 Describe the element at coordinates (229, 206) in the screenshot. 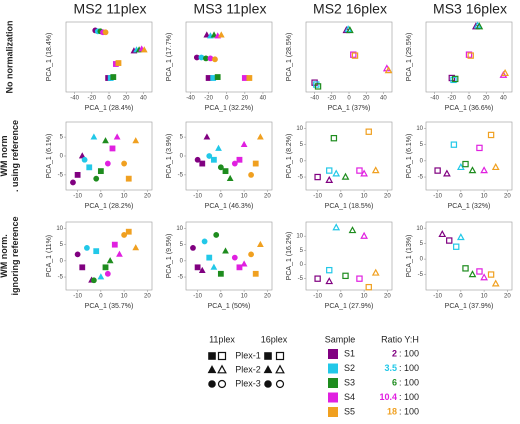

I see `x-axis-label: PCA_1 (46.3%)` at that location.